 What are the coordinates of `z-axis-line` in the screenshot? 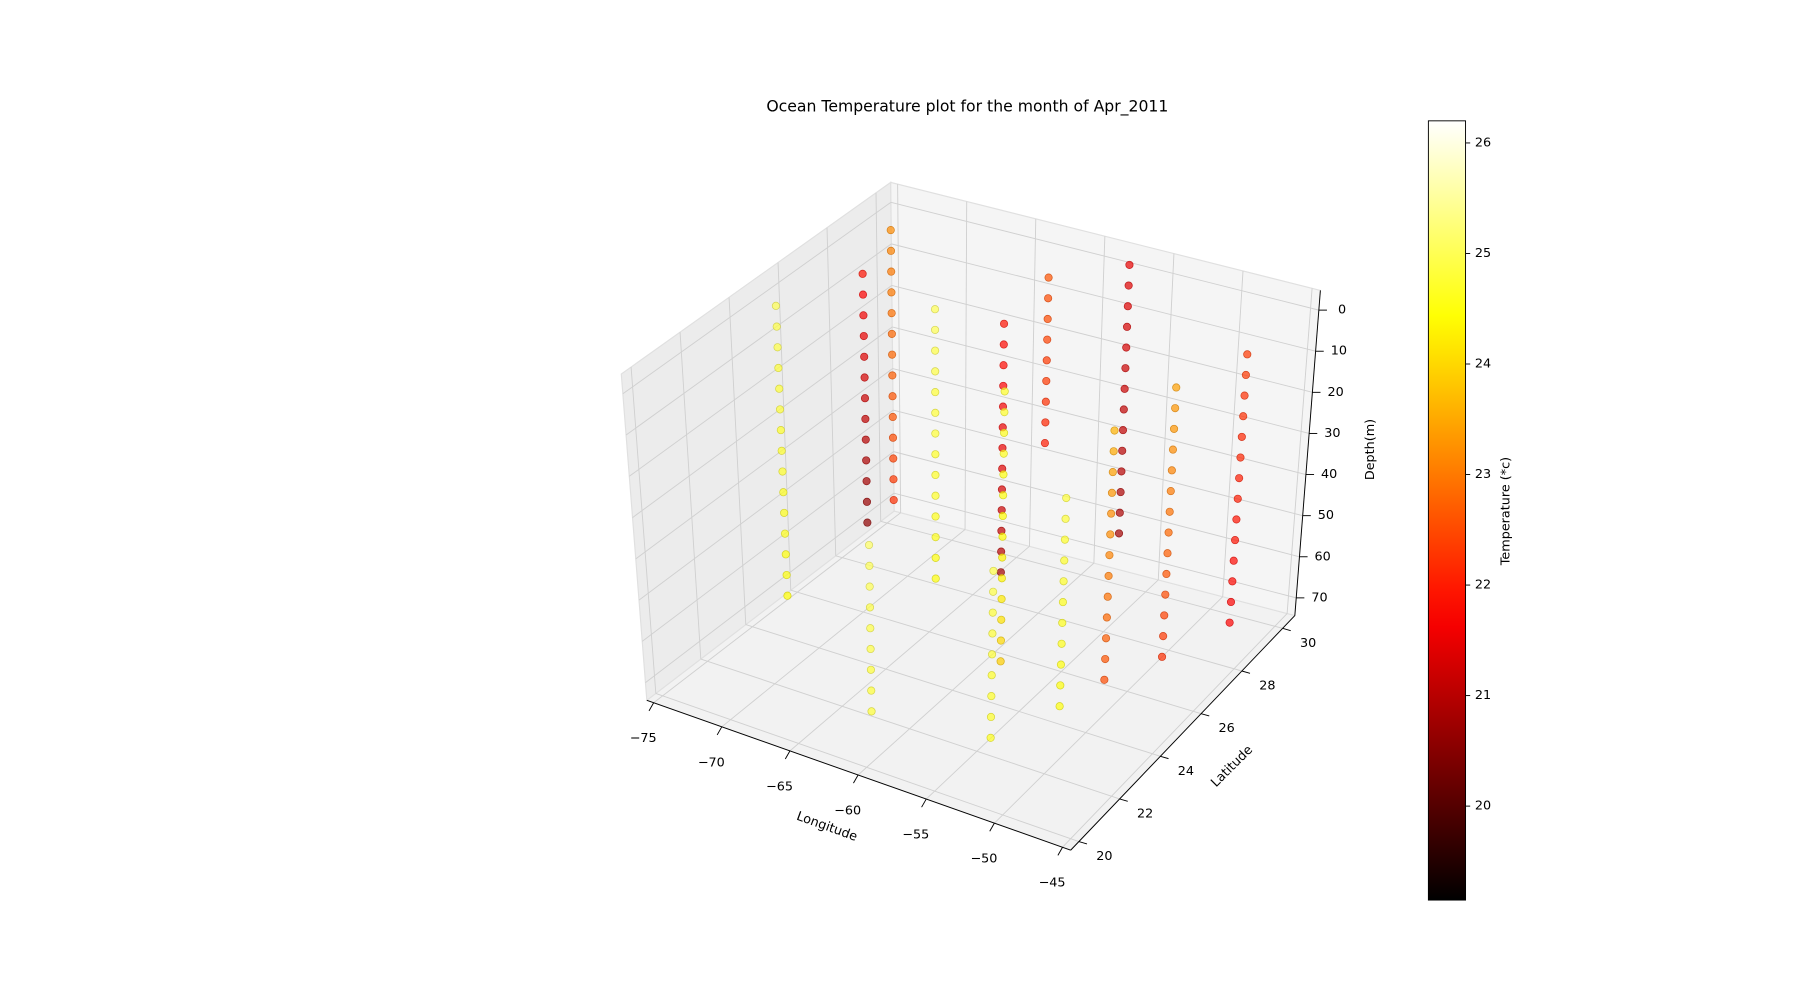 It's located at (1307, 453).